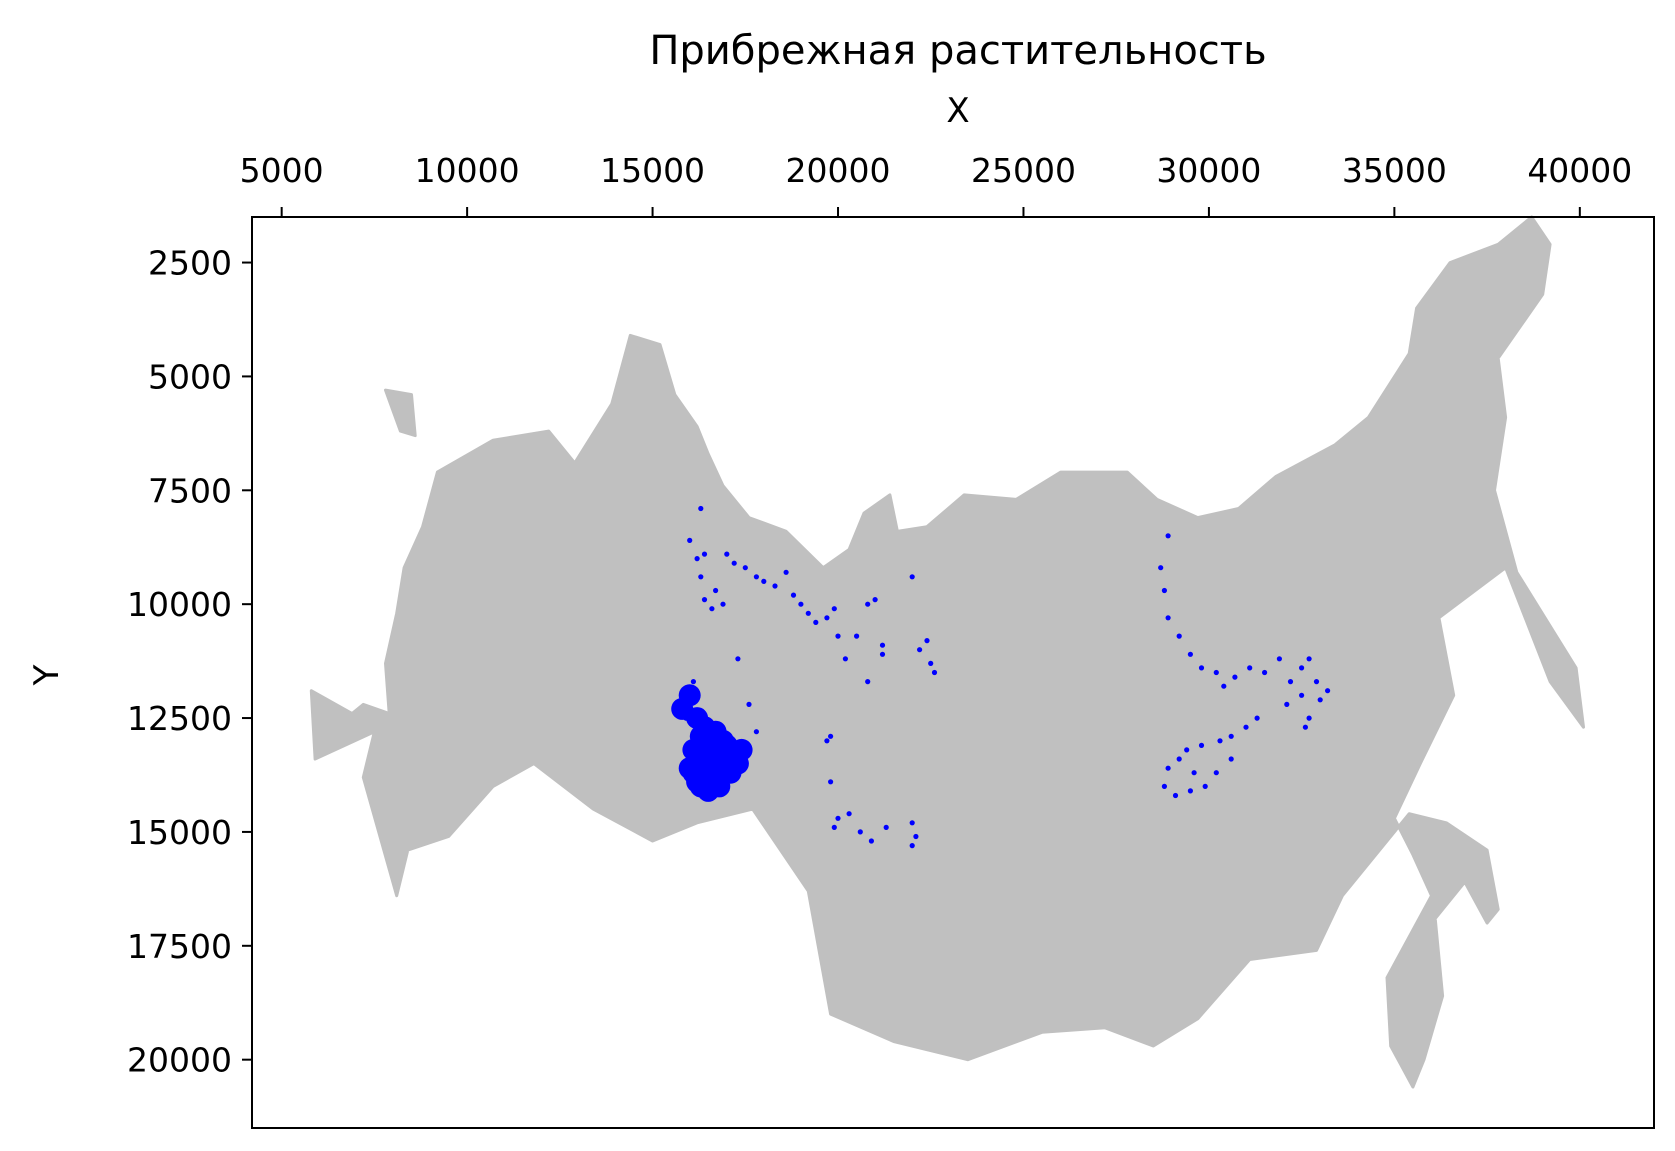 Image resolution: width=1675 pixels, height=1151 pixels. Describe the element at coordinates (282, 170) in the screenshot. I see `x-tick-label: 5000` at that location.